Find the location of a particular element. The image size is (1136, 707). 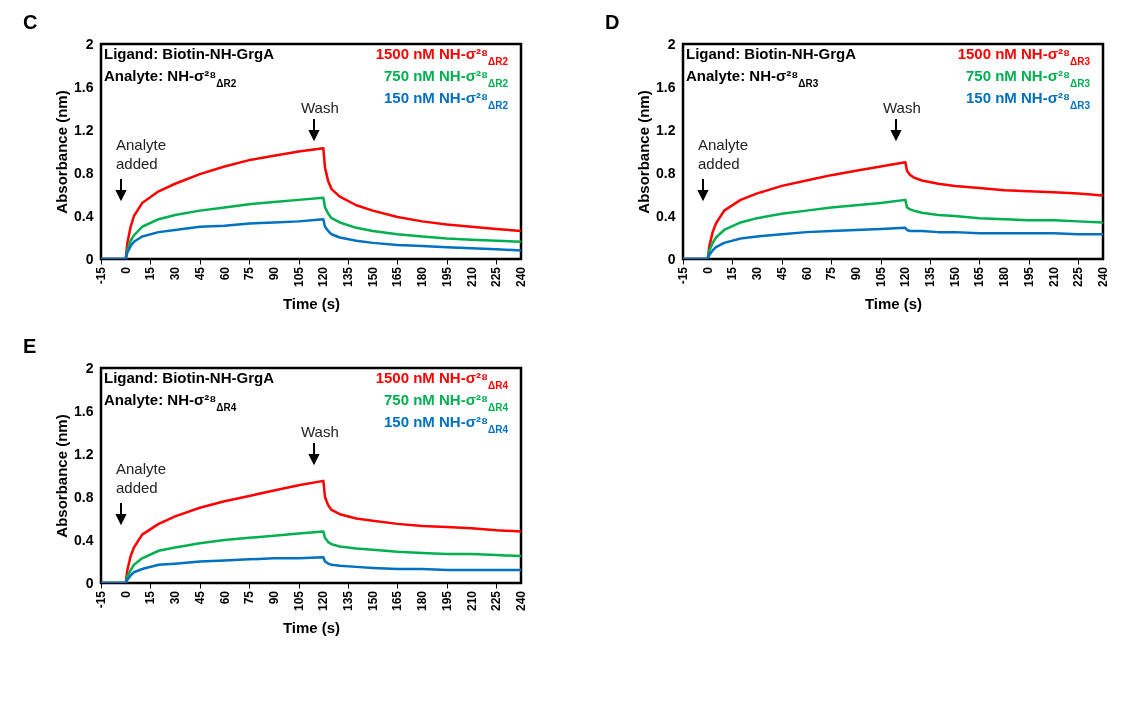

text: 750 nM NH-σ²⁸$_{ΔR2}$ is located at coordinates (446, 78).